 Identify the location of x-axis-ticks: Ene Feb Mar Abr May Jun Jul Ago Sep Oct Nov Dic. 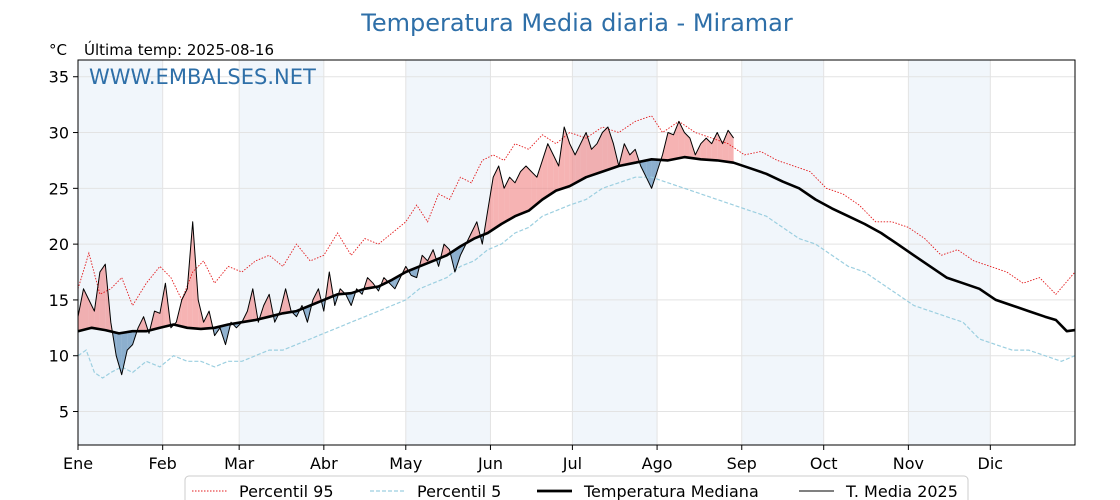
(533, 459).